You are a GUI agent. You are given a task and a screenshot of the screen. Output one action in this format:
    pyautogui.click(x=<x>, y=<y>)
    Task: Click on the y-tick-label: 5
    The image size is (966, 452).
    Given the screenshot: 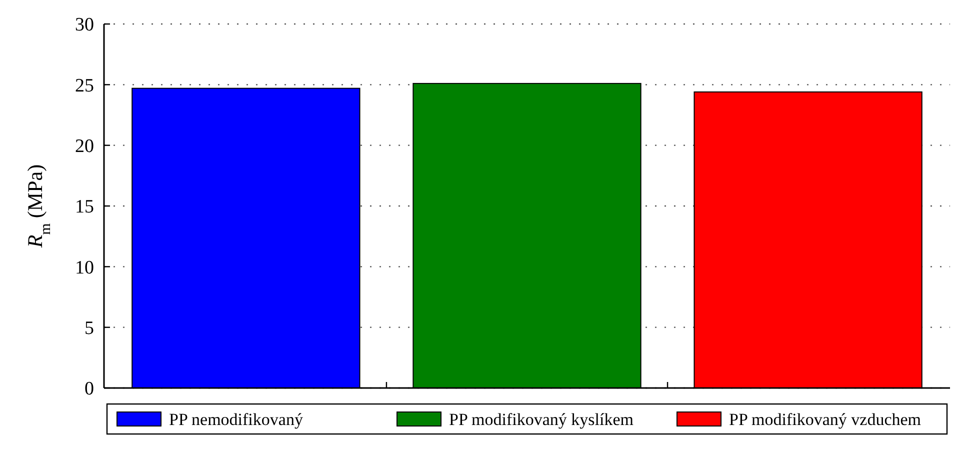 What is the action you would take?
    pyautogui.click(x=89, y=328)
    